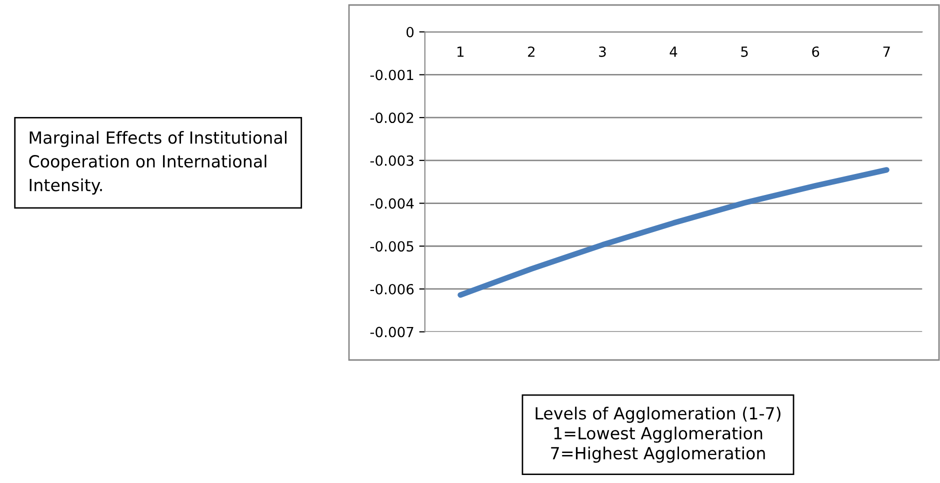 The image size is (940, 483). What do you see at coordinates (392, 246) in the screenshot?
I see `y-tick-label: -0.005` at bounding box center [392, 246].